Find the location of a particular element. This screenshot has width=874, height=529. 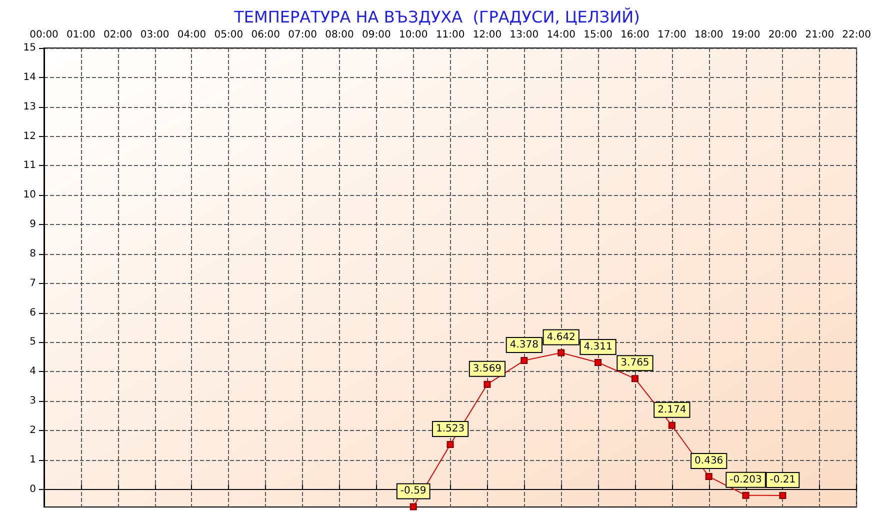

y-tick-label: 5 is located at coordinates (33, 342).